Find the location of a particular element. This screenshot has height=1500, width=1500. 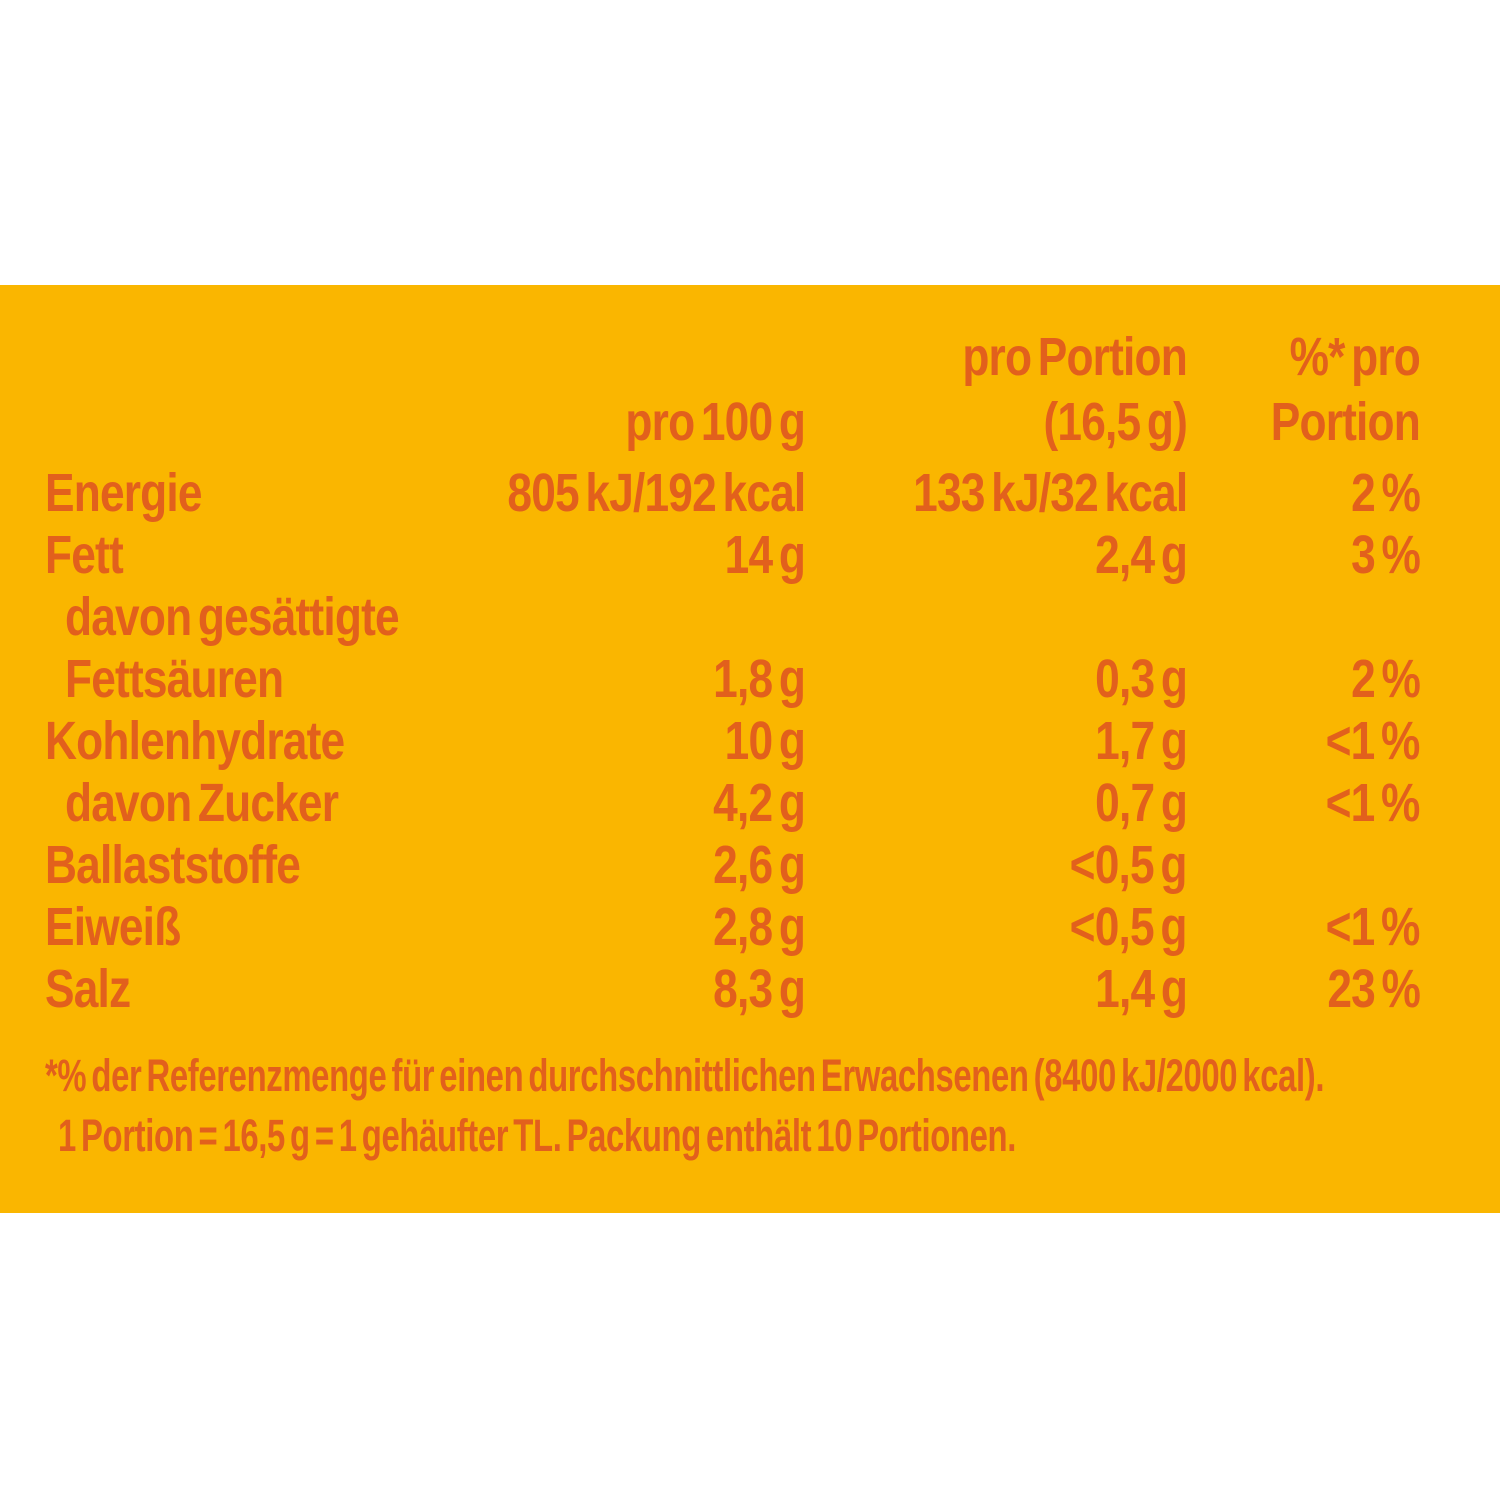

per-100g-value: 2,8 g is located at coordinates (759, 927).